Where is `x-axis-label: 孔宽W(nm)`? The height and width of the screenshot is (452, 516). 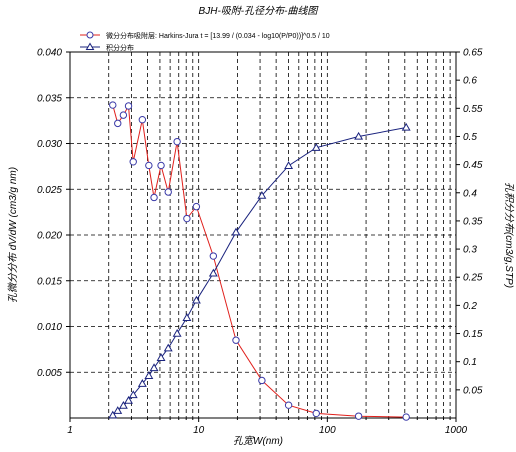 x-axis-label: 孔宽W(nm) is located at coordinates (258, 441).